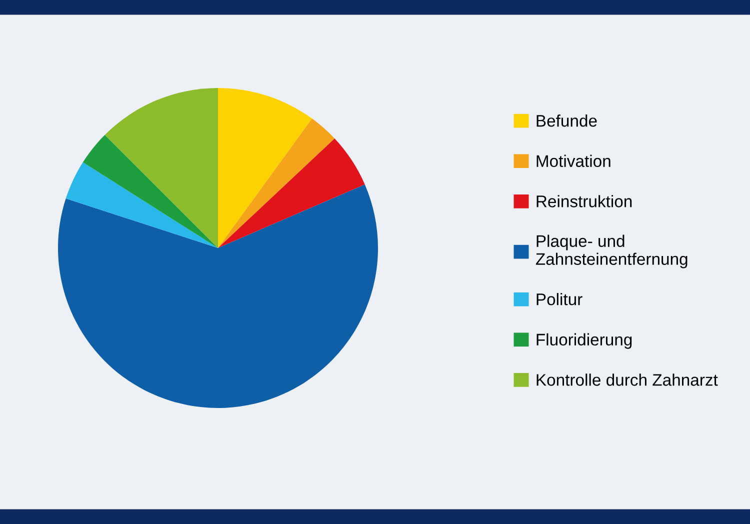 The image size is (750, 524). Describe the element at coordinates (584, 341) in the screenshot. I see `legend-label: Fluoridierung` at that location.